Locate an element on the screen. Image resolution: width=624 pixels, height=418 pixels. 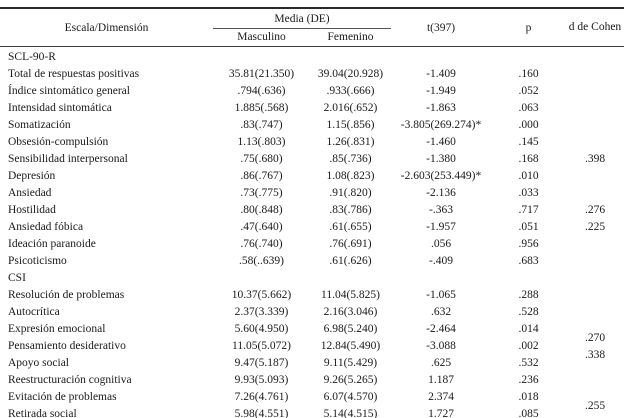
cell-escala: Depresión is located at coordinates (32, 176).